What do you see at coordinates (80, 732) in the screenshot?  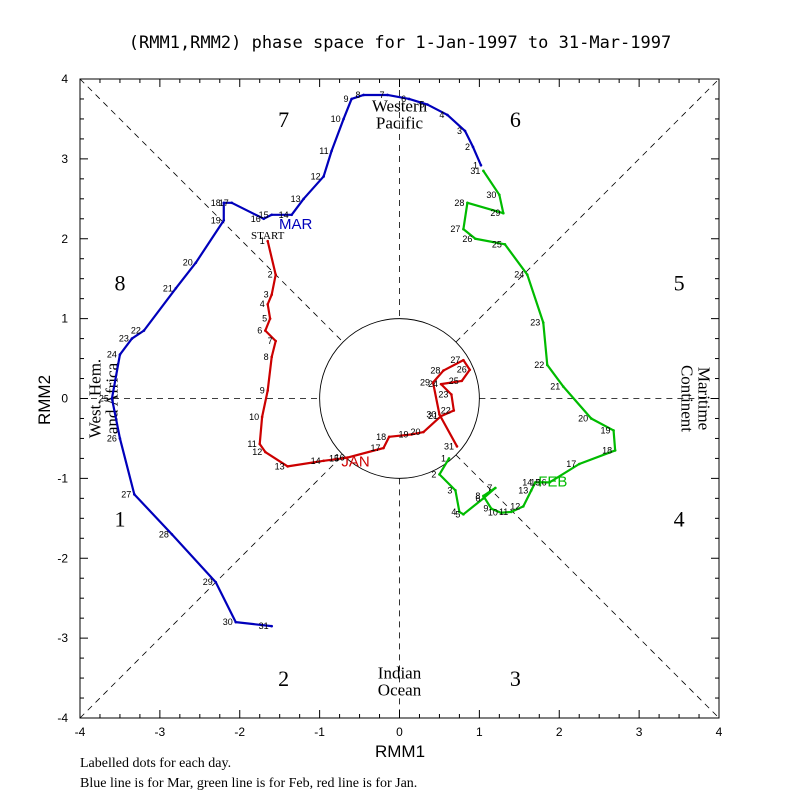 I see `x-tick-label: -4` at bounding box center [80, 732].